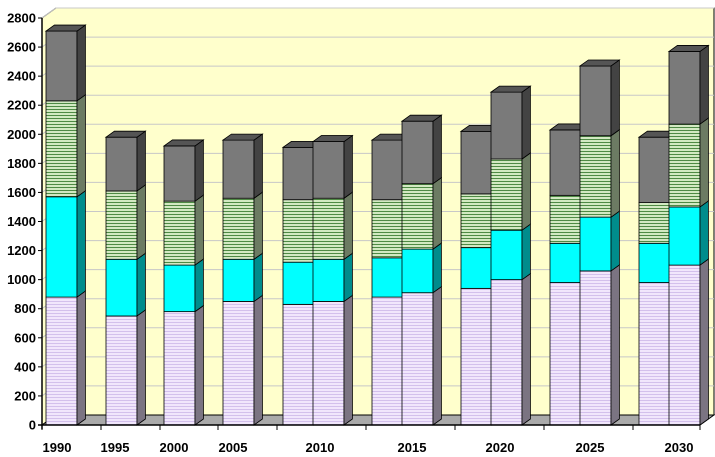 The width and height of the screenshot is (715, 457). What do you see at coordinates (526, 349) in the screenshot?
I see `bar-2020-segment-1-side` at bounding box center [526, 349].